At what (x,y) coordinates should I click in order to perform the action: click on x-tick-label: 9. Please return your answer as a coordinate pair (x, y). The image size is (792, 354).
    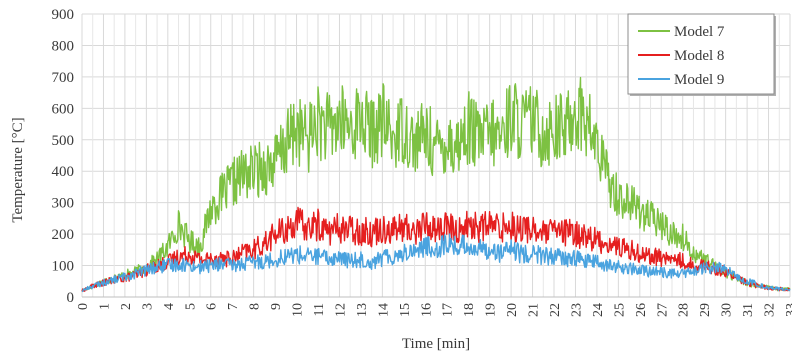
    Looking at the image, I should click on (276, 306).